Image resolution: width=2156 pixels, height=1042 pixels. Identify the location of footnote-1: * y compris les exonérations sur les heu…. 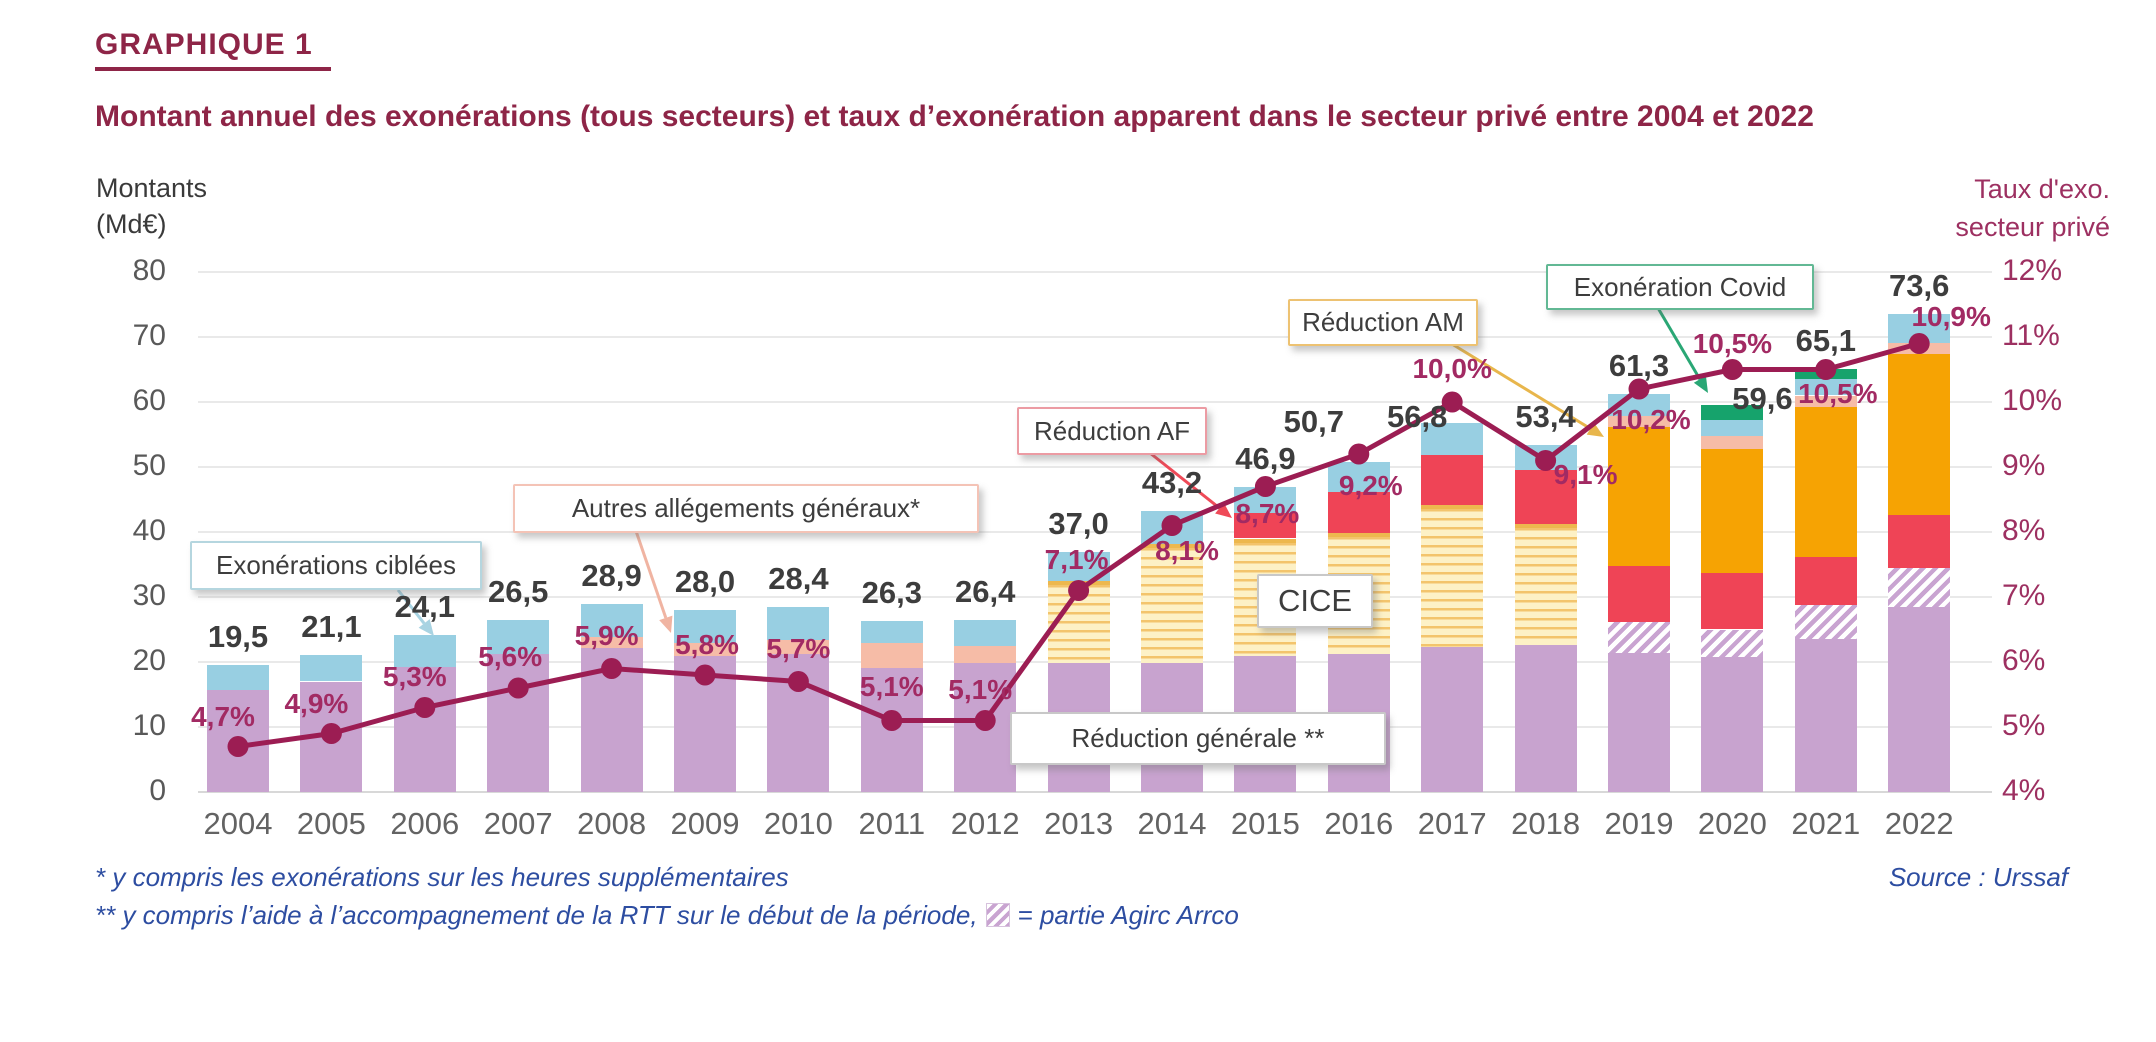
(442, 877).